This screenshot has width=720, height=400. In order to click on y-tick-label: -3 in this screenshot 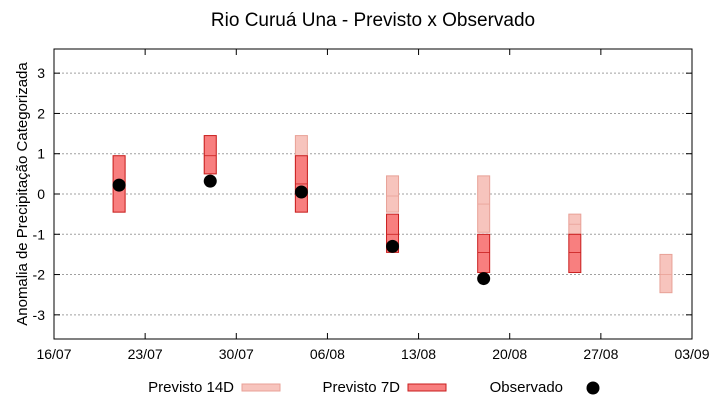, I will do `click(39, 315)`.